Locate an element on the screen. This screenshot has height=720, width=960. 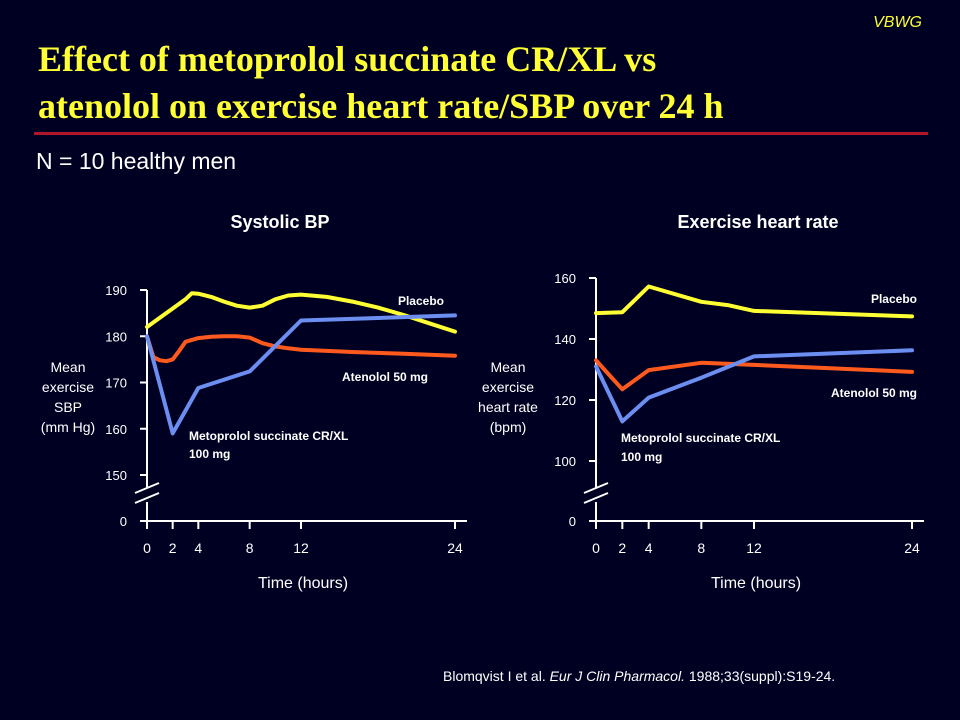
y-tick-label: 180 is located at coordinates (116, 336).